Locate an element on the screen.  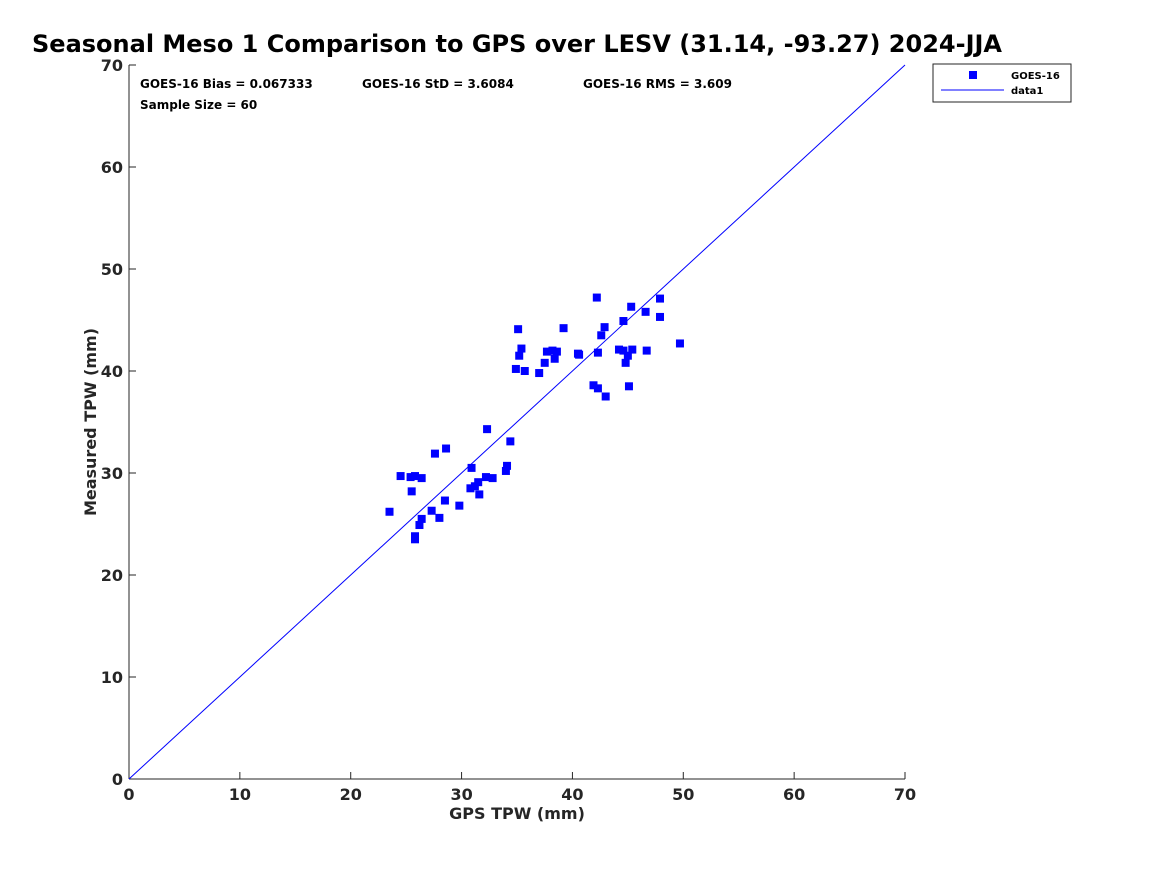
y-tick-label: 30 is located at coordinates (112, 473).